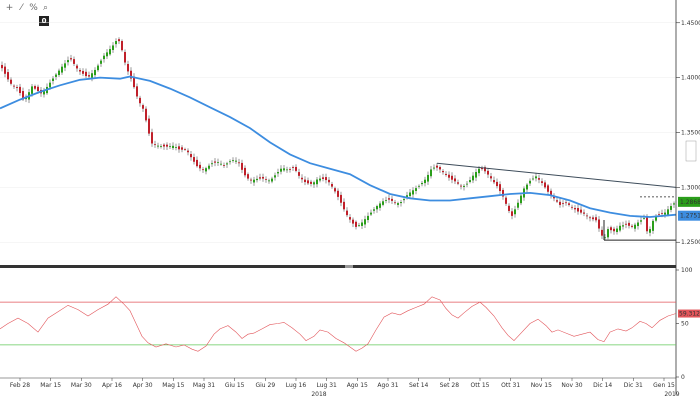  What do you see at coordinates (671, 394) in the screenshot?
I see `year-label: 2019` at bounding box center [671, 394].